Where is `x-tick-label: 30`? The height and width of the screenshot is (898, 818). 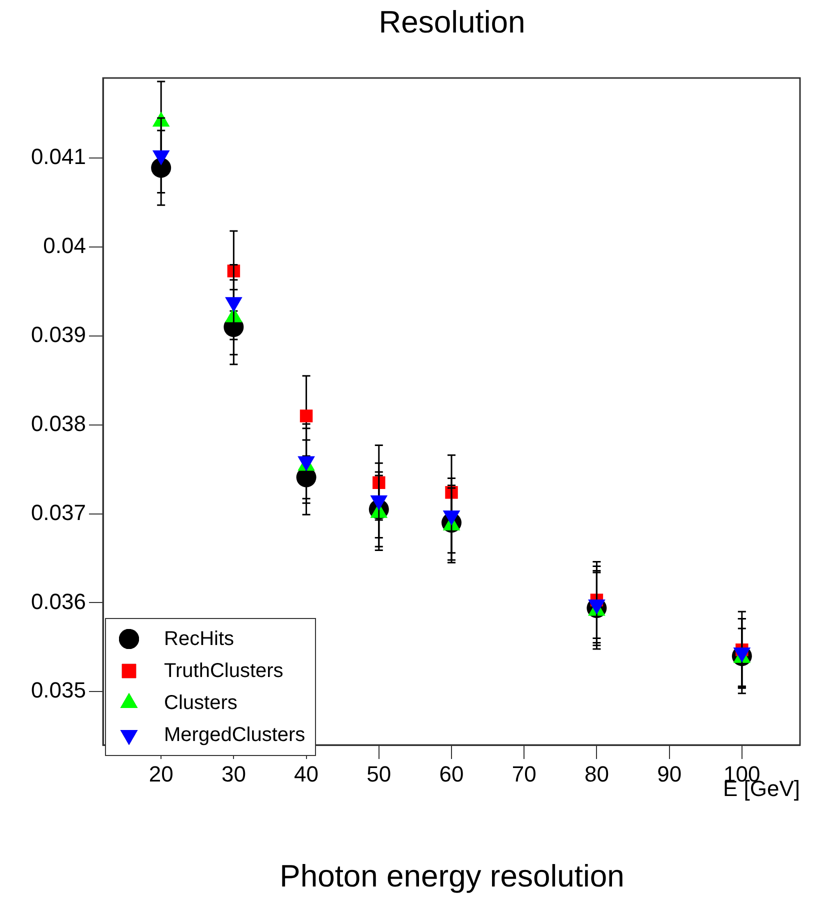 x-tick-label: 30 is located at coordinates (233, 773).